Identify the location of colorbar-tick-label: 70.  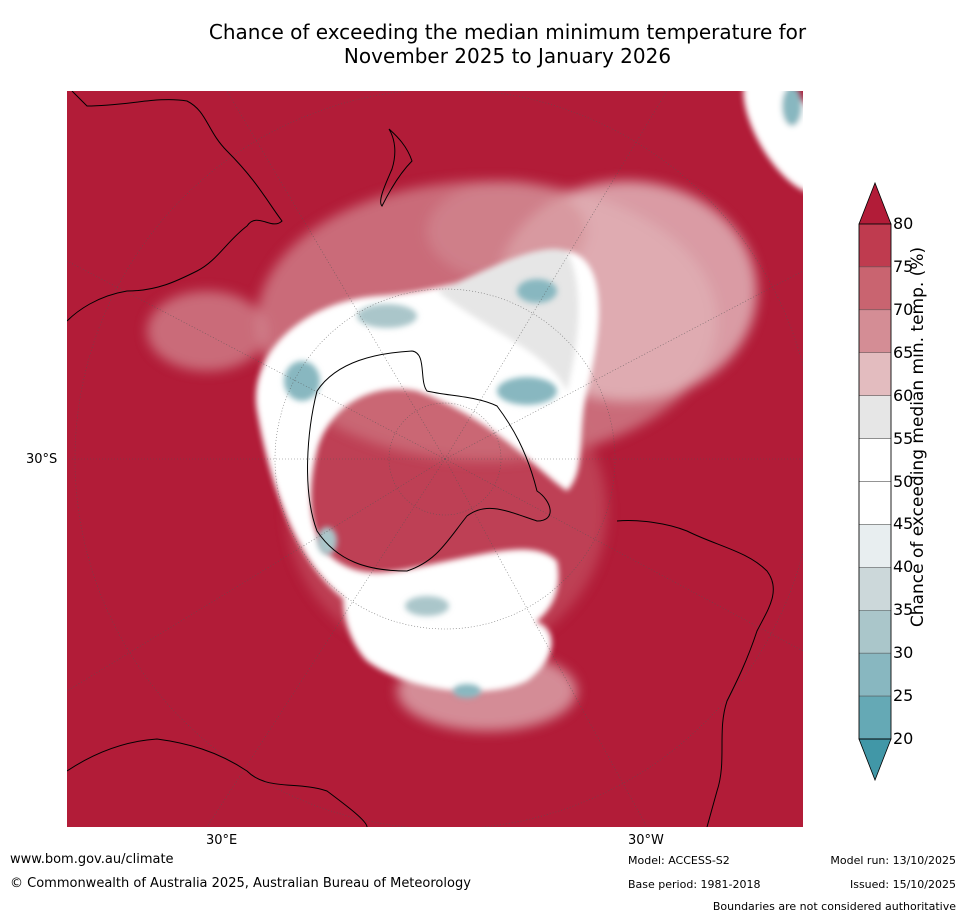
(903, 309).